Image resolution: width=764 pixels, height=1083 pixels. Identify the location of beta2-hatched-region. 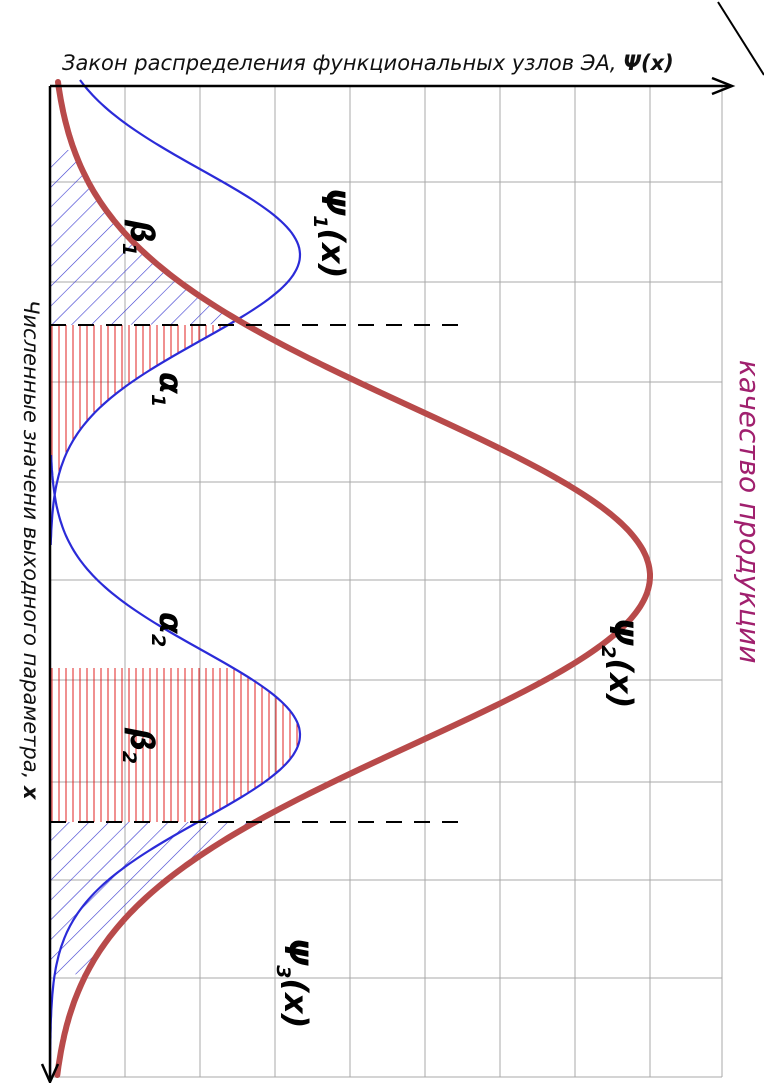
(153, 898).